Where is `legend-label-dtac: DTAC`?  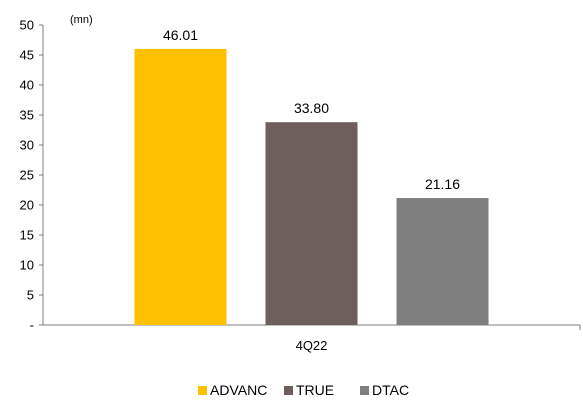 legend-label-dtac: DTAC is located at coordinates (390, 390).